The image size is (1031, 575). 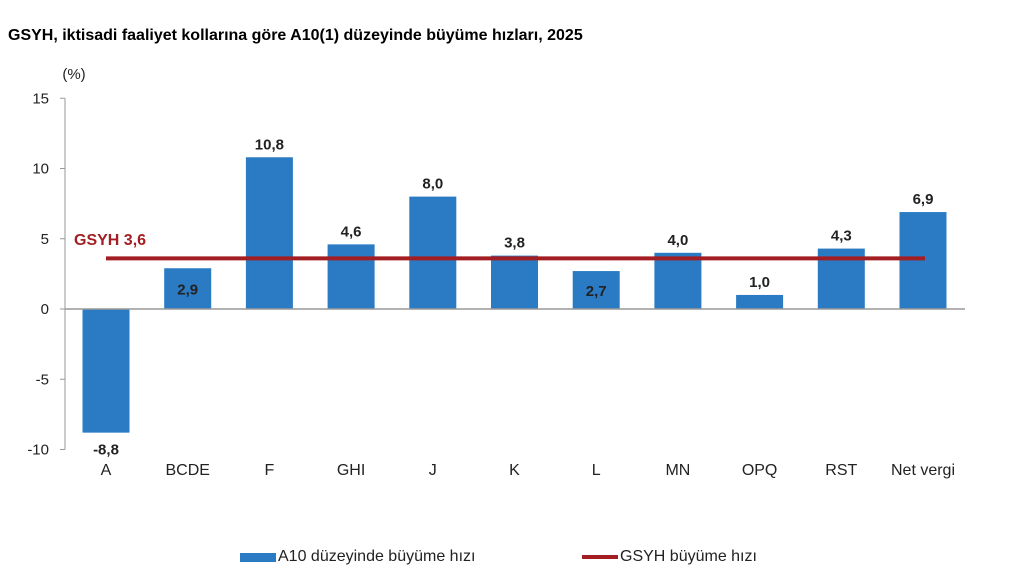 I want to click on bar-value-label: 4,6, so click(x=351, y=231).